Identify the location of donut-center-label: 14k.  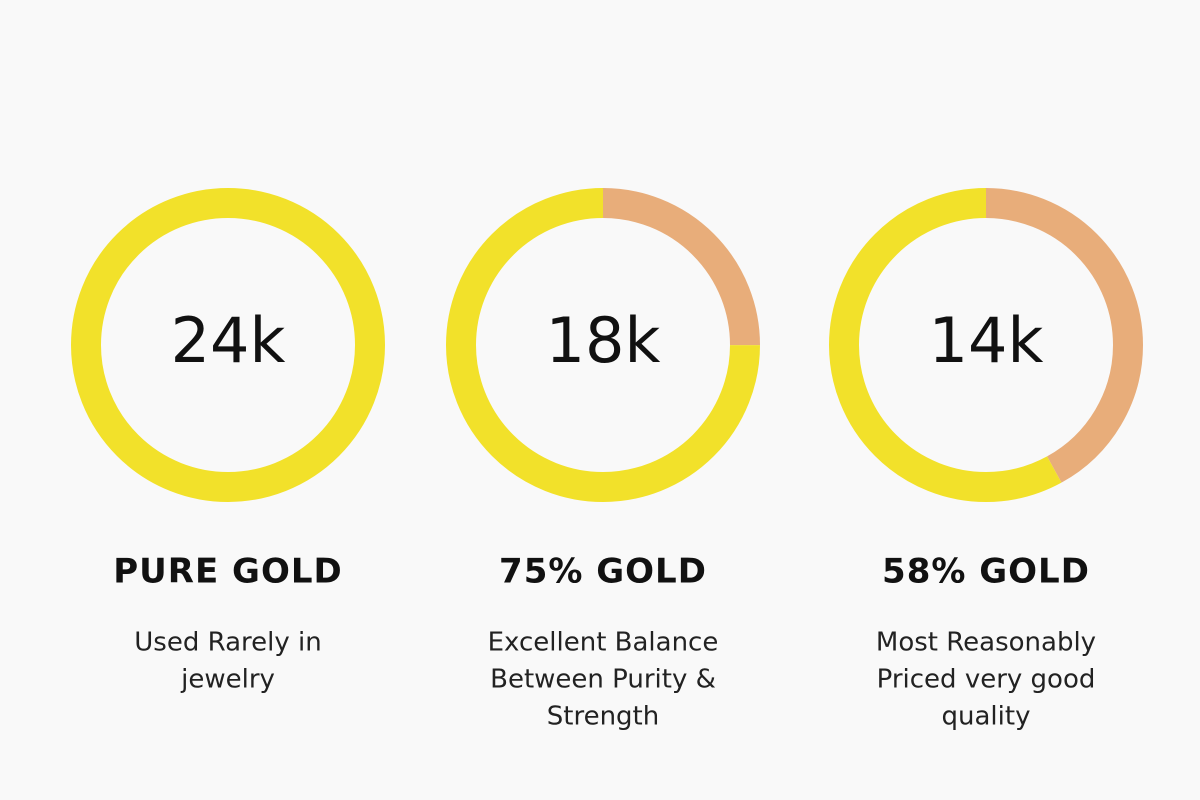
(986, 340).